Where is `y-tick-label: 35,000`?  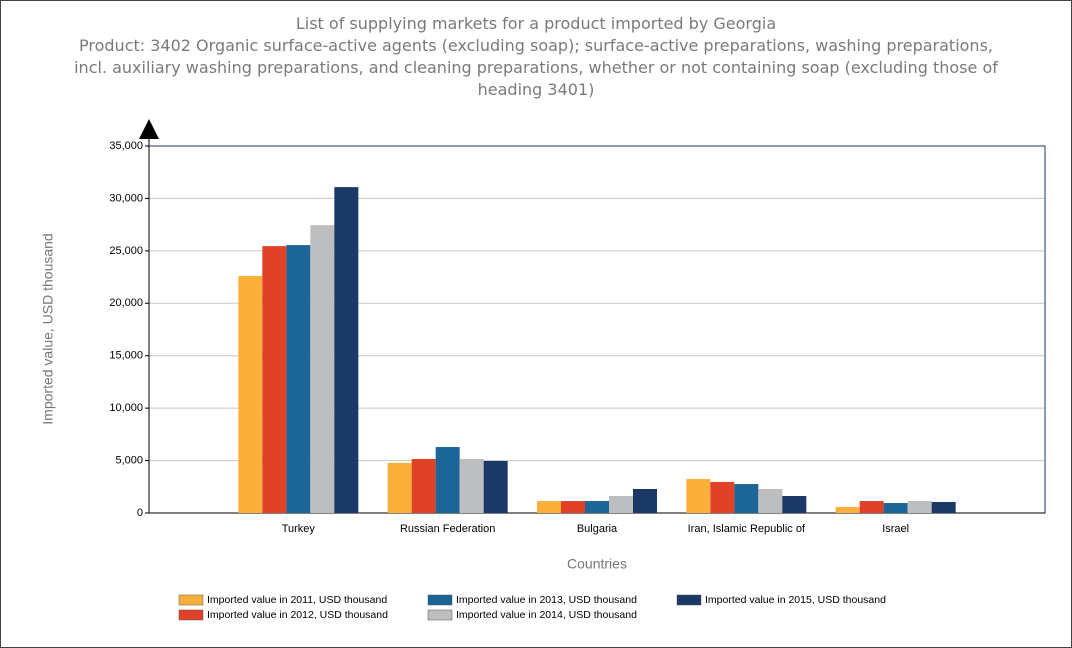 y-tick-label: 35,000 is located at coordinates (126, 146).